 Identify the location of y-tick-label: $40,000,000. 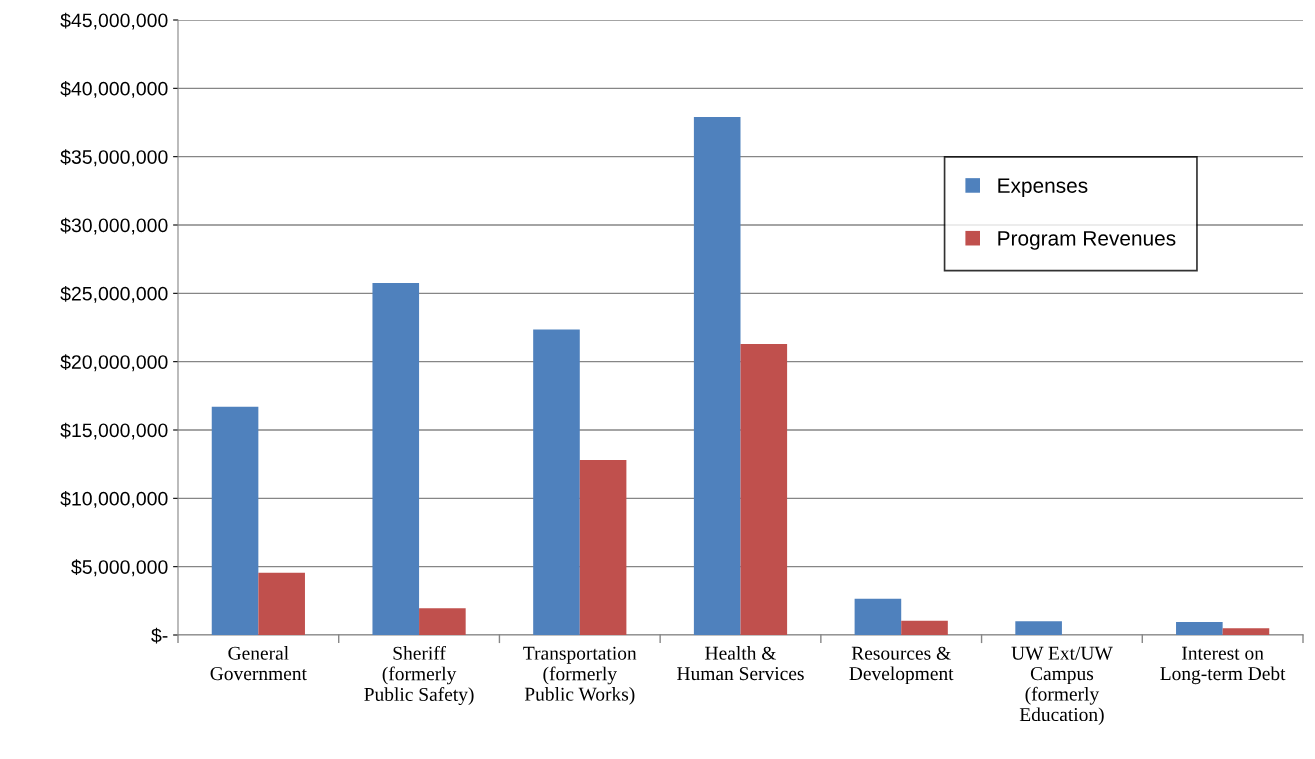
(114, 89).